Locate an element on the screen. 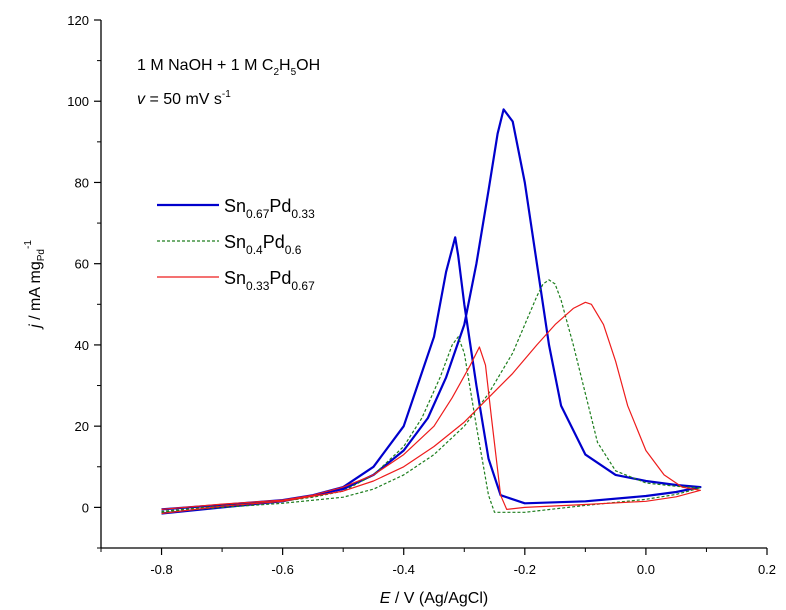 Image resolution: width=786 pixels, height=610 pixels. annotation-electrolyte: 1 M NaOH + 1 M C2H5OH is located at coordinates (228, 67).